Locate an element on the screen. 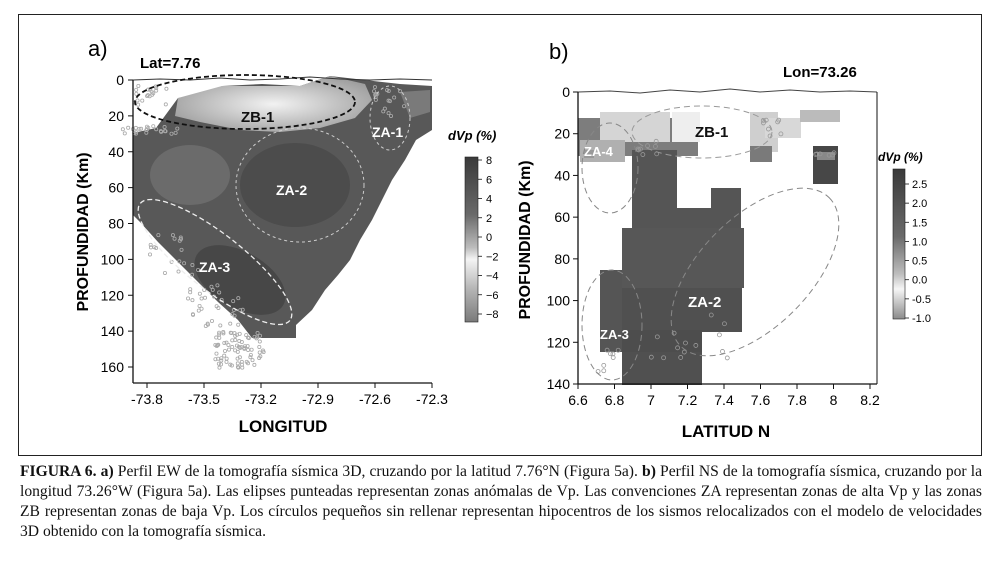  panel-a-x-label: LONGITUD is located at coordinates (283, 426).